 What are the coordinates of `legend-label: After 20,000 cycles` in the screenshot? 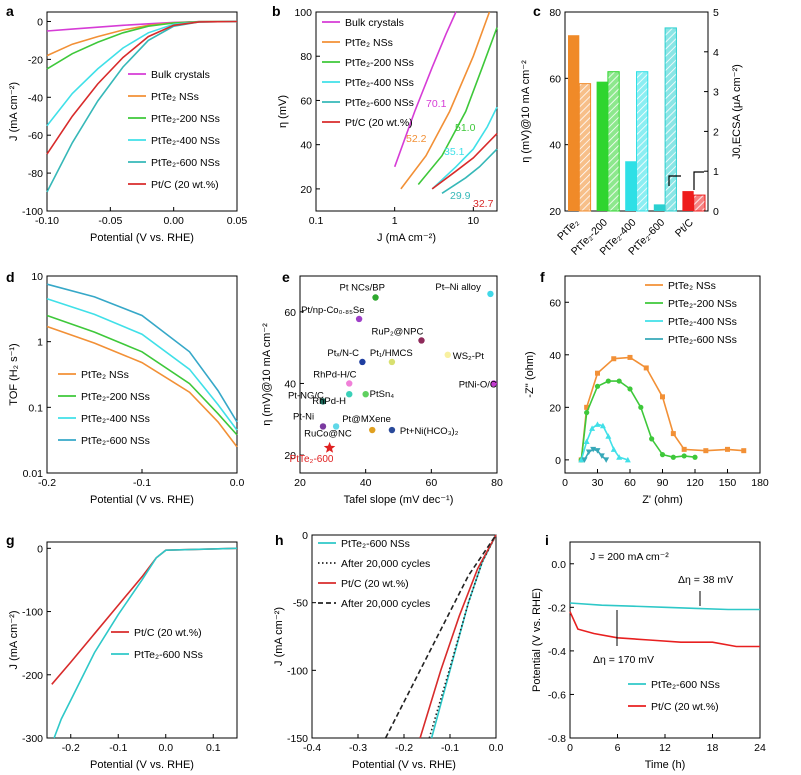 It's located at (385, 564).